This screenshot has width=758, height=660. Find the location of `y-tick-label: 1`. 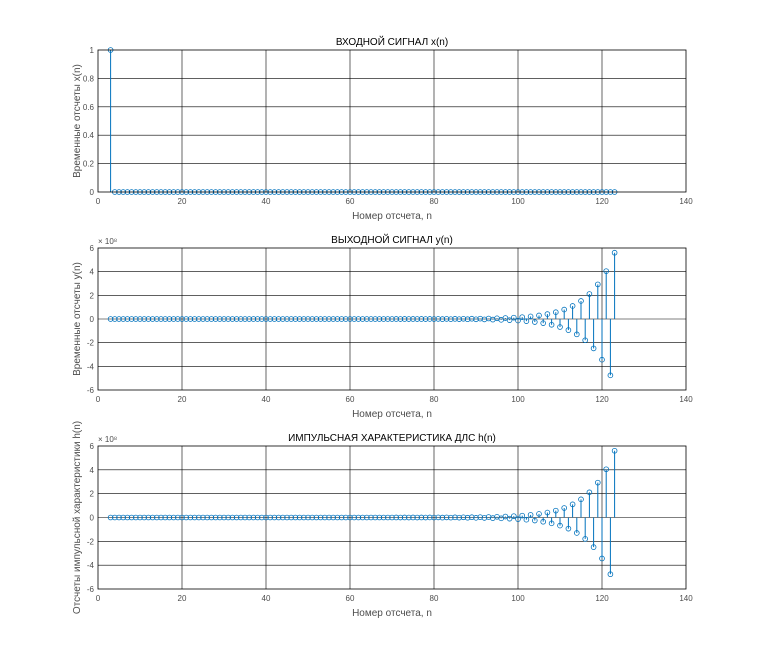

y-tick-label: 1 is located at coordinates (92, 50).